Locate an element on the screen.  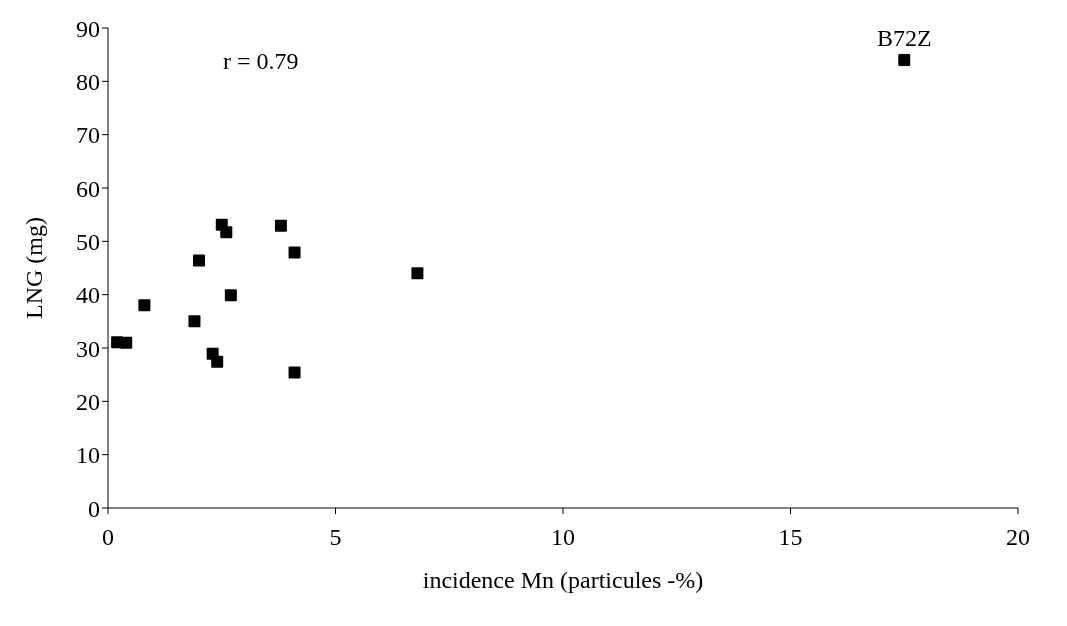
y-tick-label: 90 is located at coordinates (88, 28).